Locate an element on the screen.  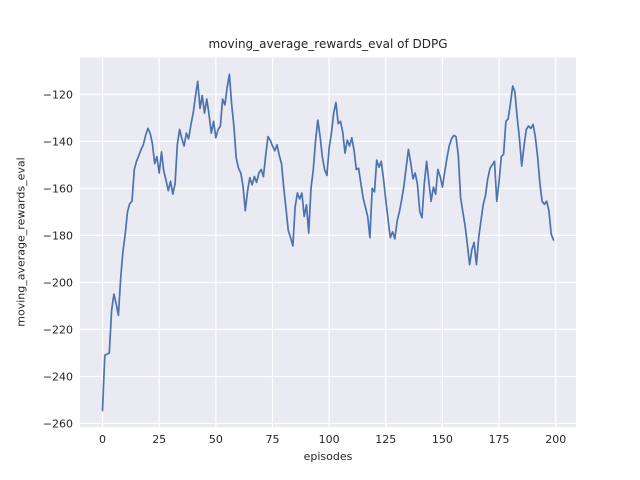
y-tick-label: −160 is located at coordinates (58, 188).